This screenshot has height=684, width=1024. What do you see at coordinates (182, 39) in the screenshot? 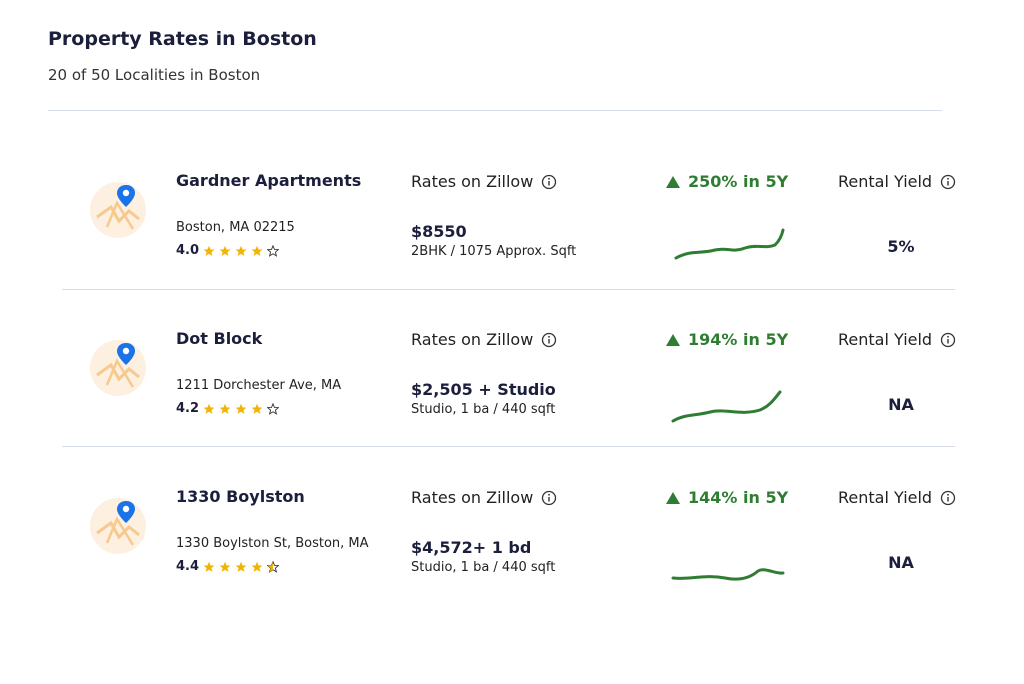
I see `title: Property Rates in Boston` at bounding box center [182, 39].